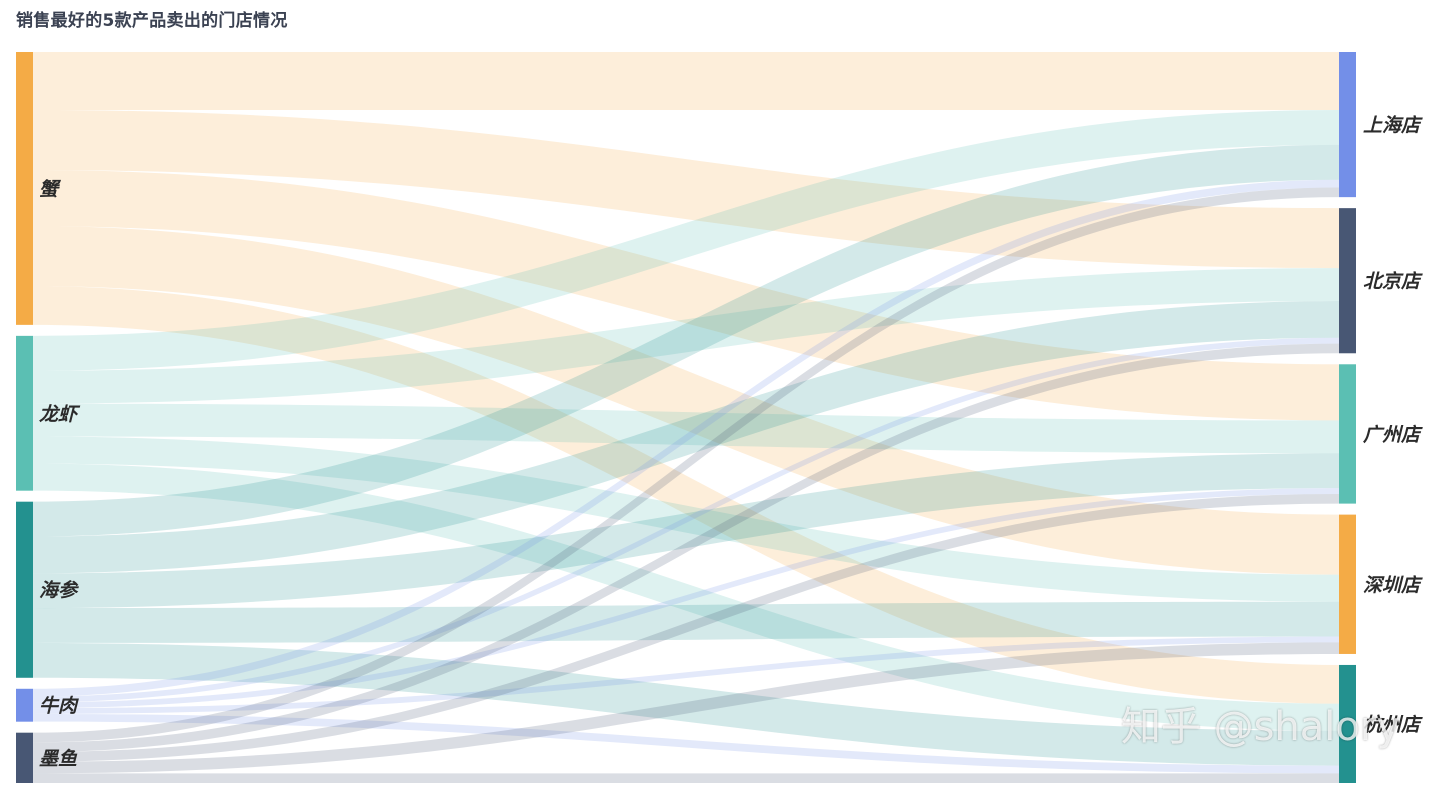  Describe the element at coordinates (1393, 126) in the screenshot. I see `target-node-label-0: 上海店` at that location.